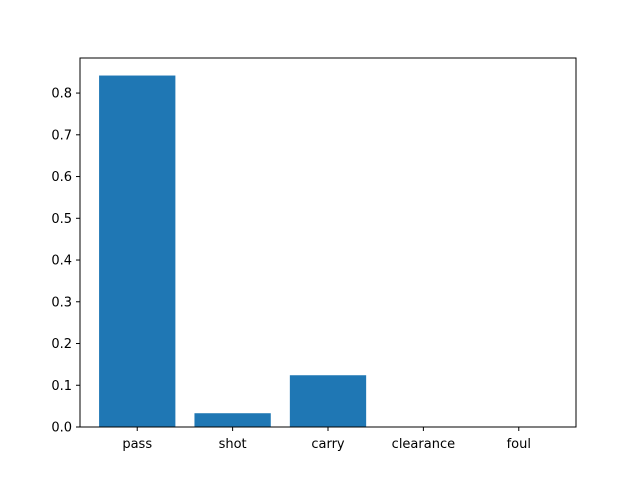 The width and height of the screenshot is (640, 480). Describe the element at coordinates (137, 251) in the screenshot. I see `bar-pass` at that location.